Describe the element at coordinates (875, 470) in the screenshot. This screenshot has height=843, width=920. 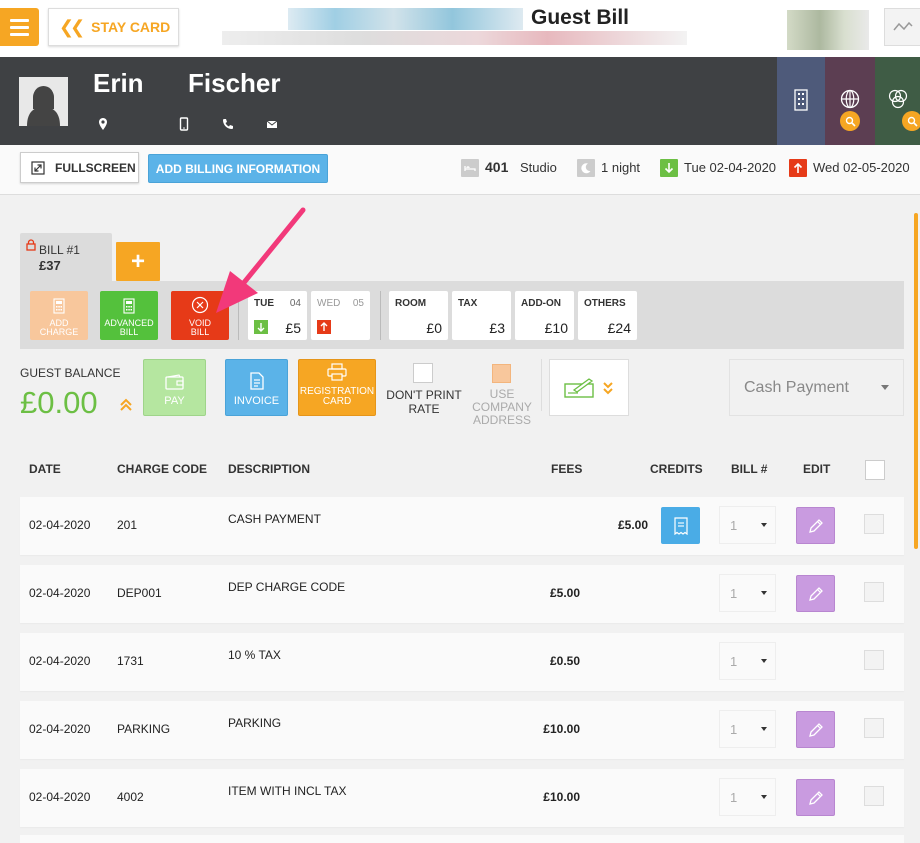
I see `select-all-checkbox` at that location.